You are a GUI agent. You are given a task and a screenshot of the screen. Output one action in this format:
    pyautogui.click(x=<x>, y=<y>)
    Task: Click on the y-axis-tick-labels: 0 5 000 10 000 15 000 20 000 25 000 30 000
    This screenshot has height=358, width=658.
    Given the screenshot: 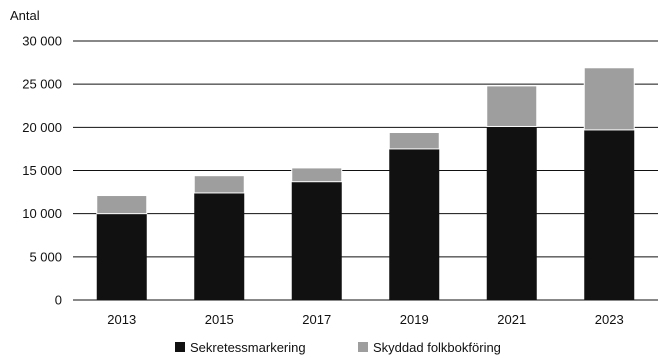 What is the action you would take?
    pyautogui.click(x=42, y=171)
    